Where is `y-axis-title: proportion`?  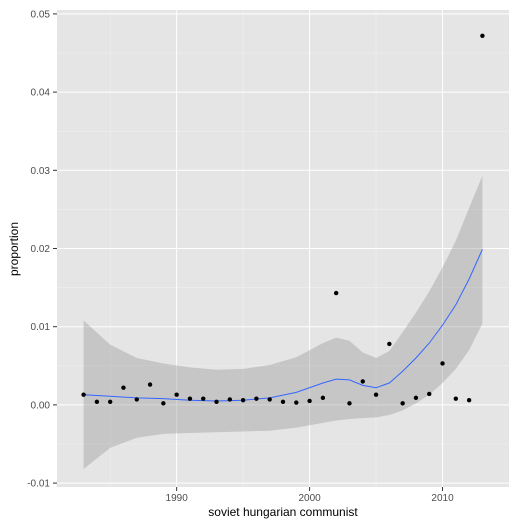
y-axis-title: proportion is located at coordinates (14, 249).